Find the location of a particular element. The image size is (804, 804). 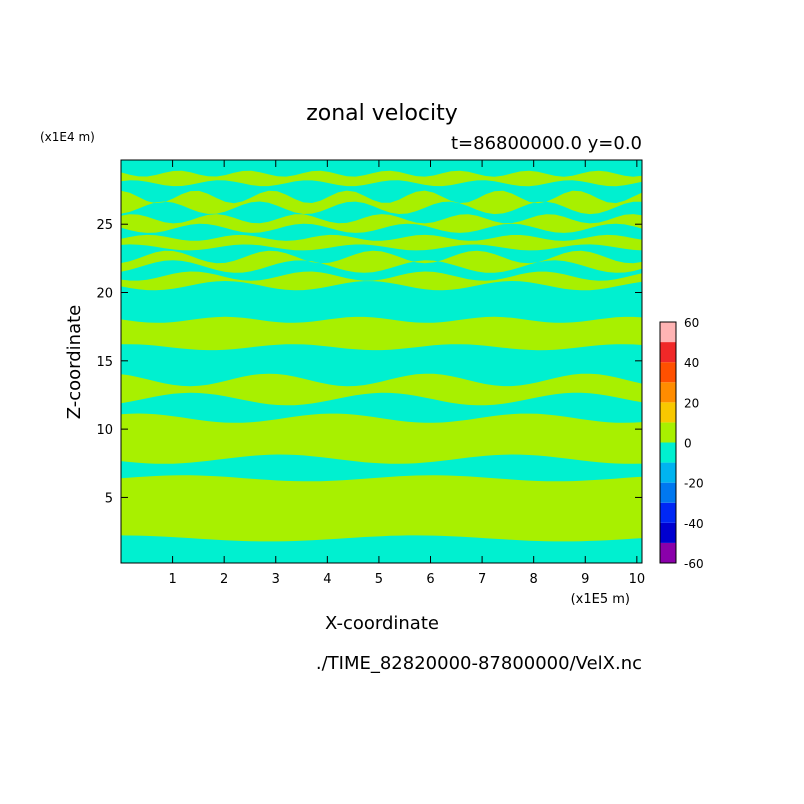

y-tick-label: 10 is located at coordinates (104, 430).